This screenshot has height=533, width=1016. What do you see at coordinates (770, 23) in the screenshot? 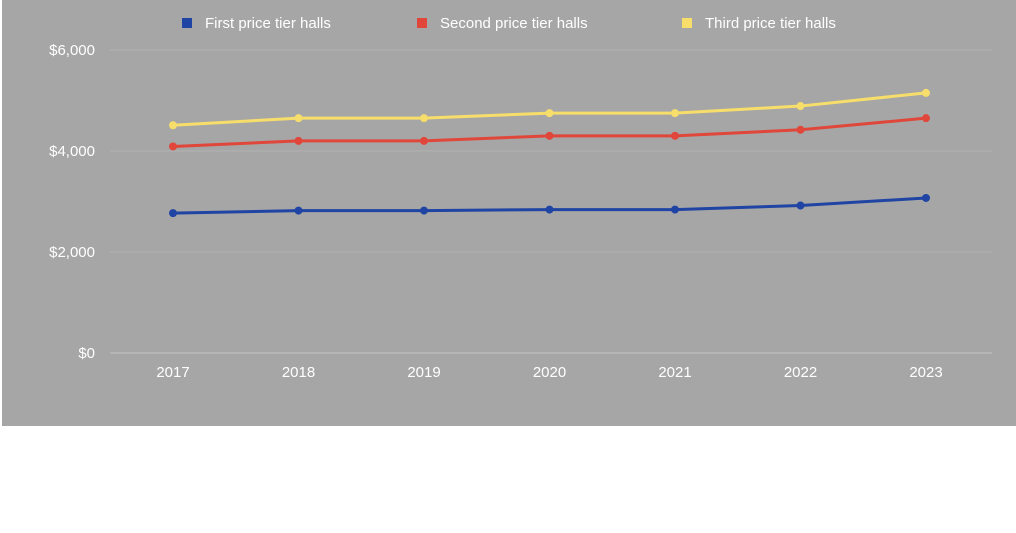
I see `legend-label: Third price tier halls` at bounding box center [770, 23].